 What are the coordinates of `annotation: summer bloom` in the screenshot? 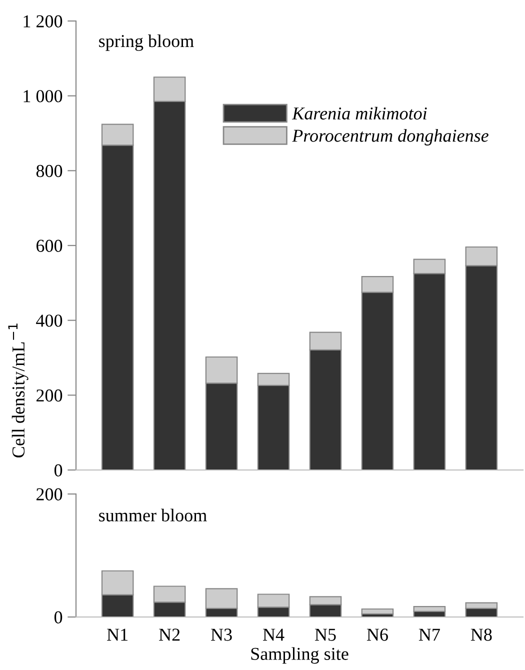 It's located at (153, 515).